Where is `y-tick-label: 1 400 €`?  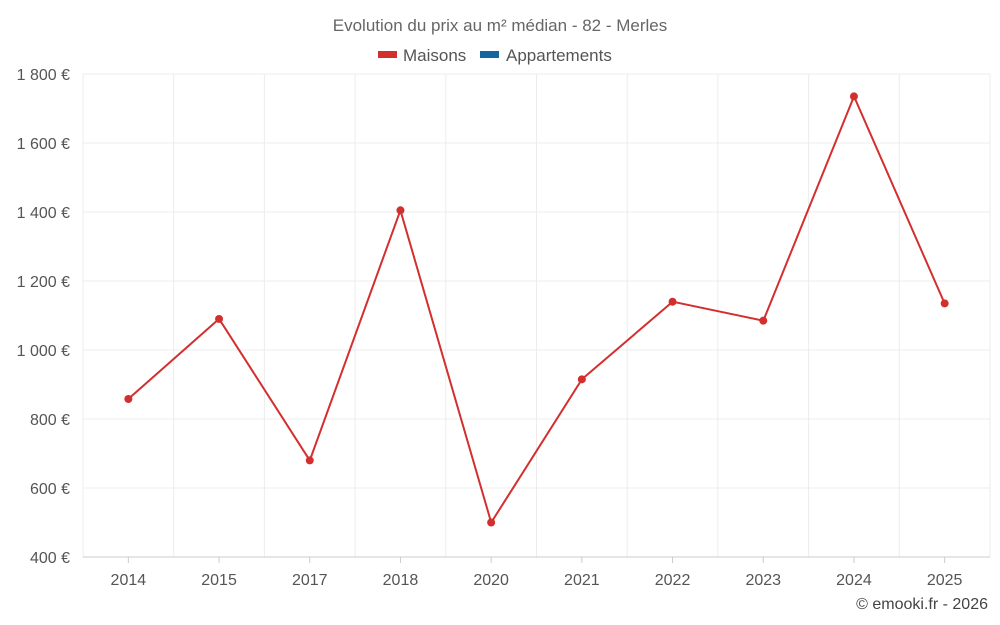 y-tick-label: 1 400 € is located at coordinates (43, 213).